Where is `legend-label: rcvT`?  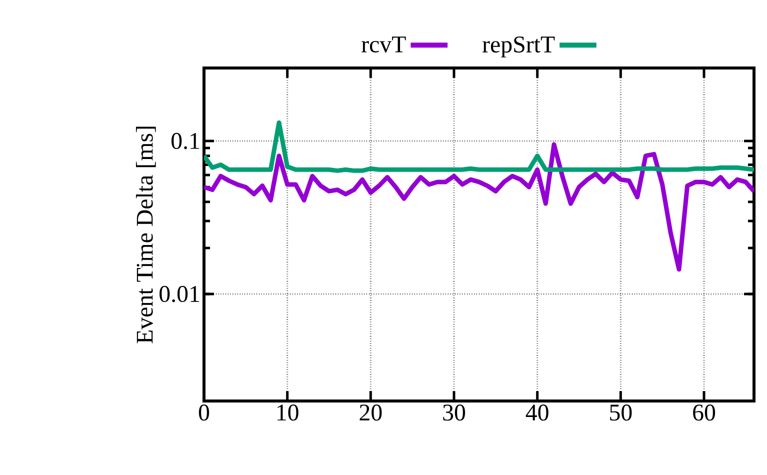 legend-label: rcvT is located at coordinates (384, 44).